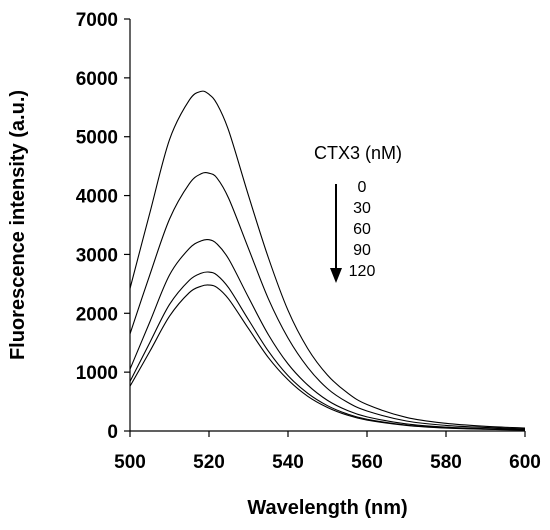 The width and height of the screenshot is (550, 530). Describe the element at coordinates (288, 462) in the screenshot. I see `x-tick-label: 540` at that location.